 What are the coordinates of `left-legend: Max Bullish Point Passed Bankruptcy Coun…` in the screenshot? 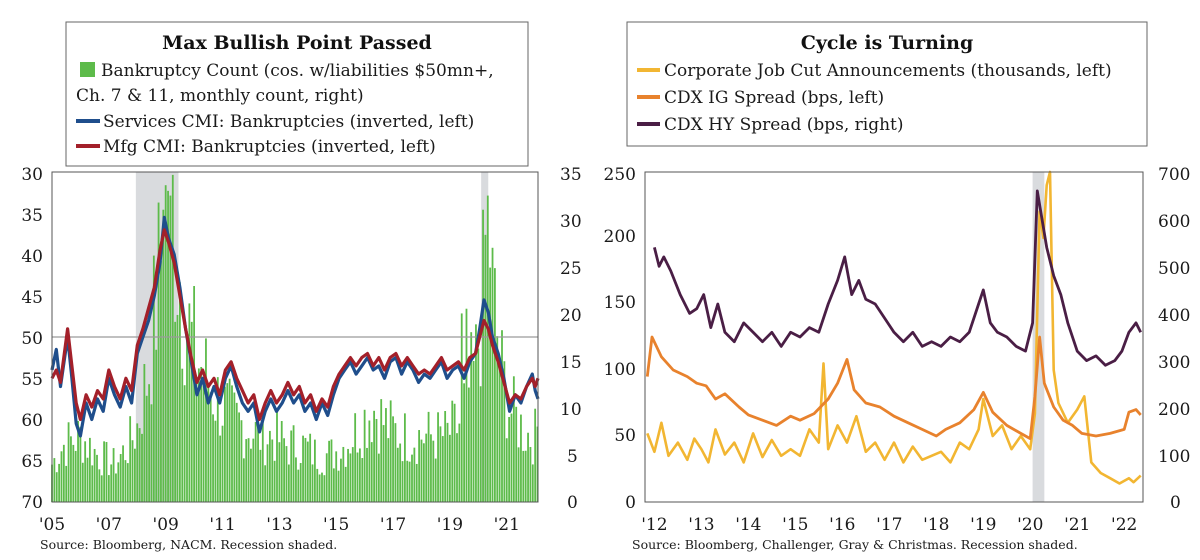 It's located at (297, 94).